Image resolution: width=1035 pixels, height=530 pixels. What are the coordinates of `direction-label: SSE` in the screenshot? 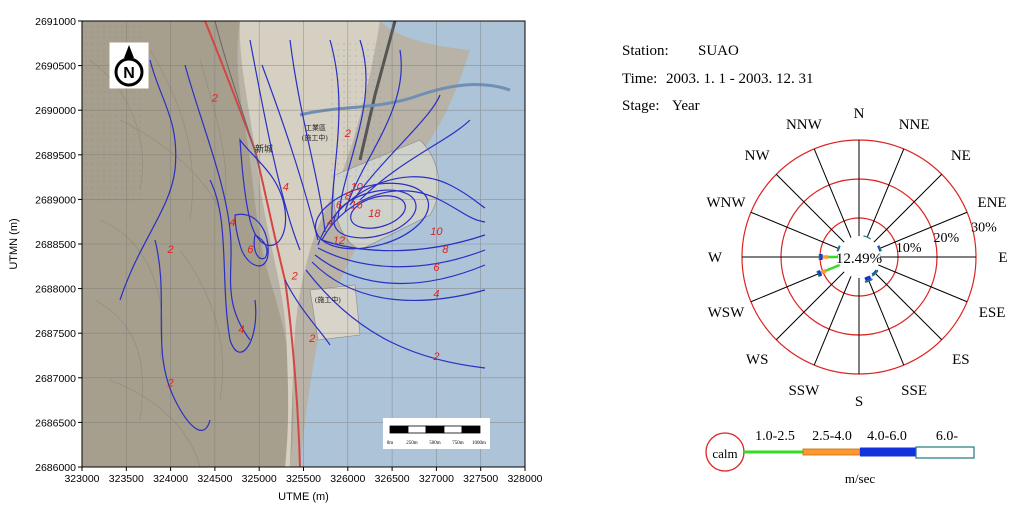 It's located at (914, 391).